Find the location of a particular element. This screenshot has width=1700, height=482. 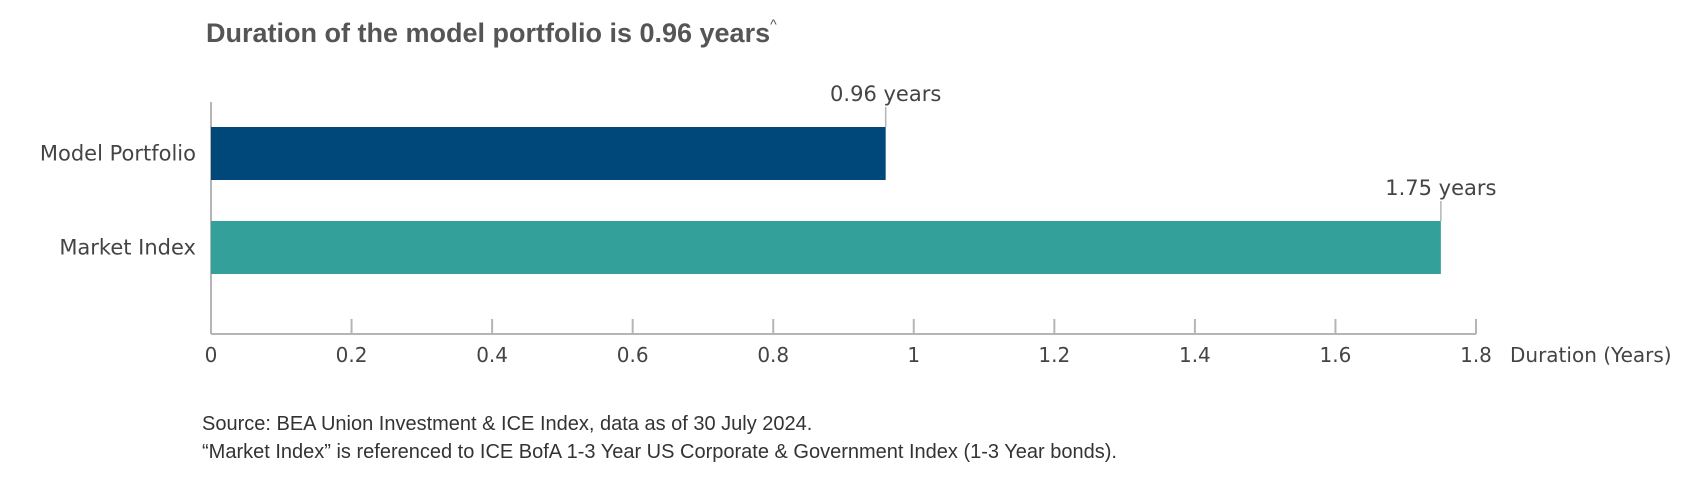

bar-market-index is located at coordinates (826, 247).